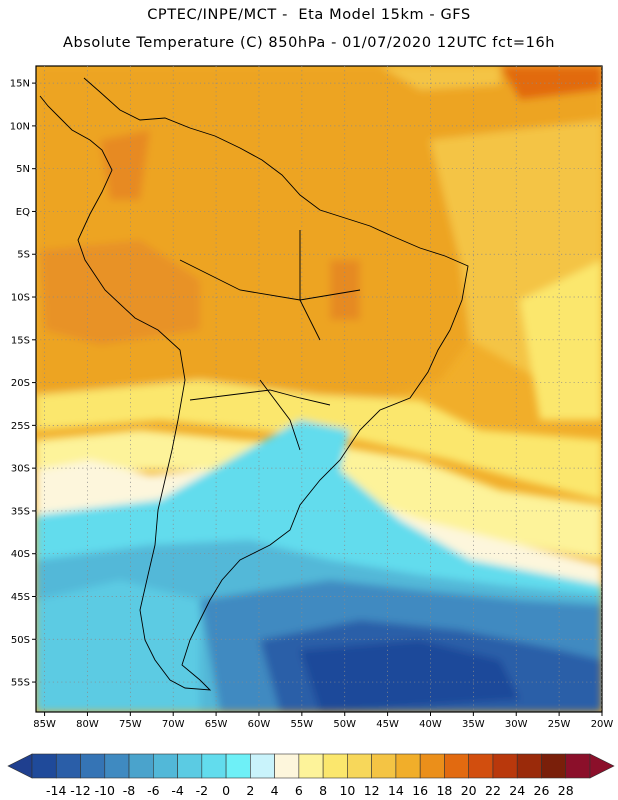 The image size is (618, 800). What do you see at coordinates (56, 790) in the screenshot?
I see `colorbar-label: -14` at bounding box center [56, 790].